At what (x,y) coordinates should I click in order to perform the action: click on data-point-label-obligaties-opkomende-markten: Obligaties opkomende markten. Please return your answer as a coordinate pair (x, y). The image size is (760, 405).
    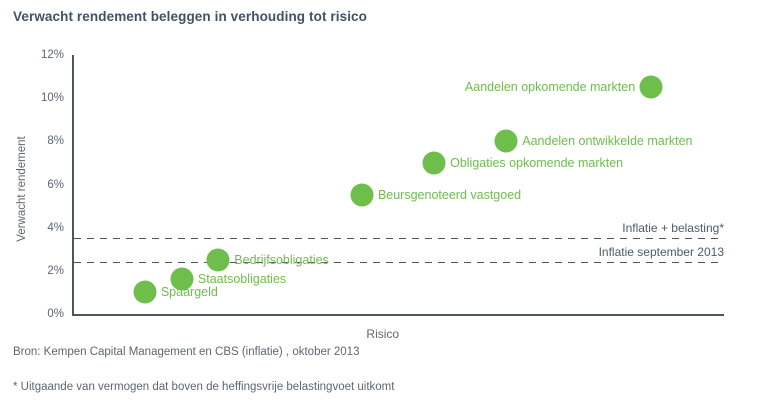
    Looking at the image, I should click on (537, 162).